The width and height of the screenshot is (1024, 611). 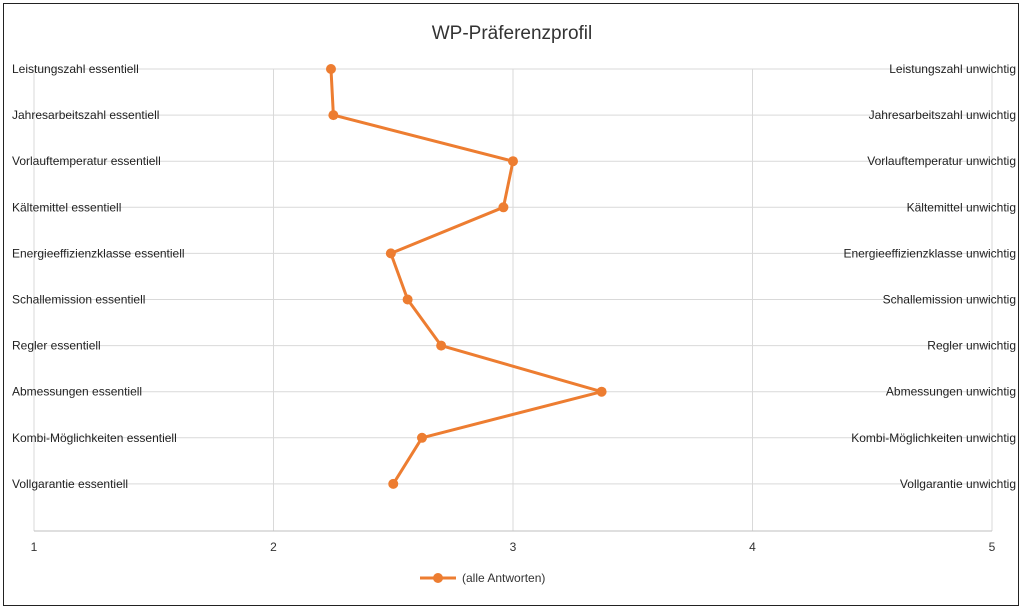 What do you see at coordinates (929, 253) in the screenshot?
I see `right-category-label: Energieeffizienzklasse unwichtig` at bounding box center [929, 253].